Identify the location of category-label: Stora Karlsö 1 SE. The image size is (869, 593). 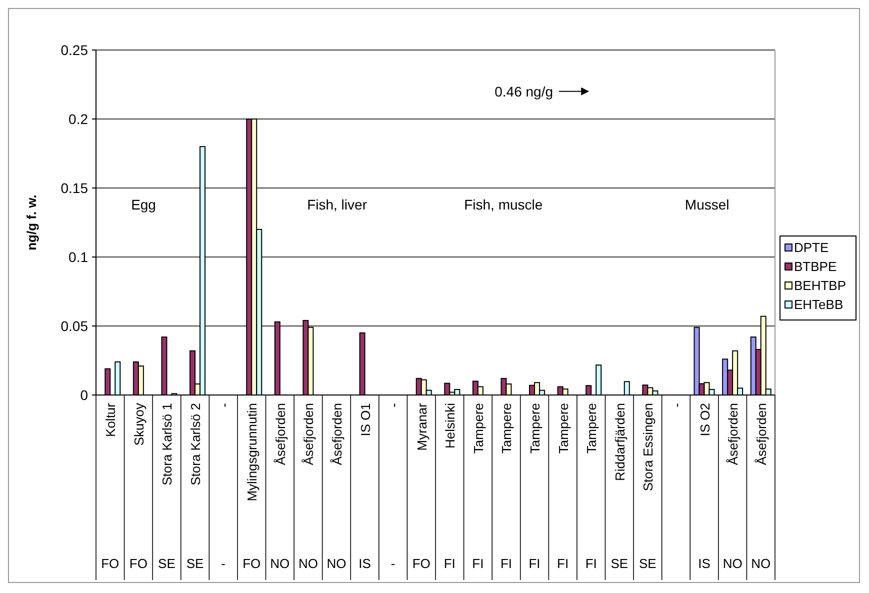
(167, 487).